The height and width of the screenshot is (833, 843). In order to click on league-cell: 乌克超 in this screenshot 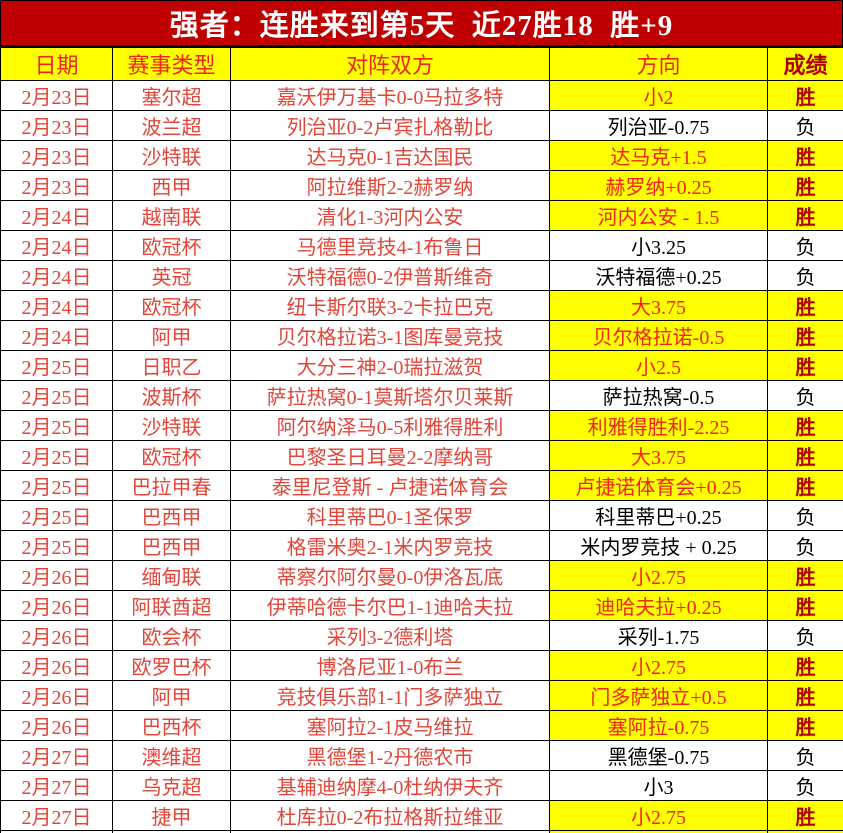, I will do `click(171, 785)`.